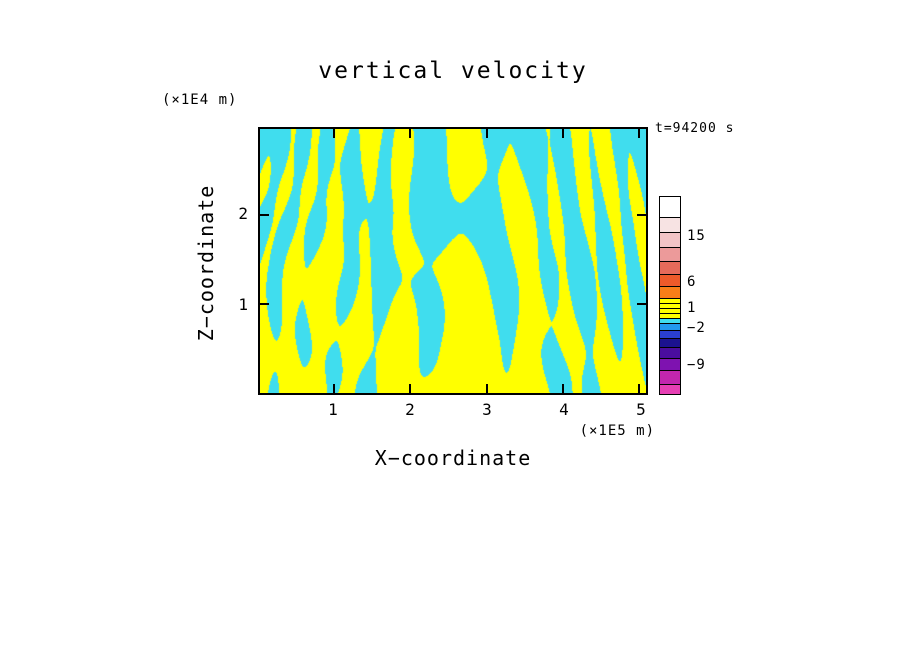  What do you see at coordinates (692, 282) in the screenshot?
I see `colorbar-tick-label: 6` at bounding box center [692, 282].